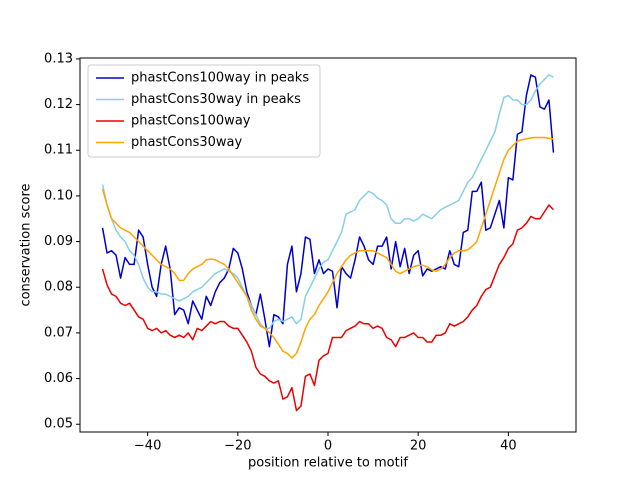  I want to click on y-tick-label: 0.05, so click(58, 424).